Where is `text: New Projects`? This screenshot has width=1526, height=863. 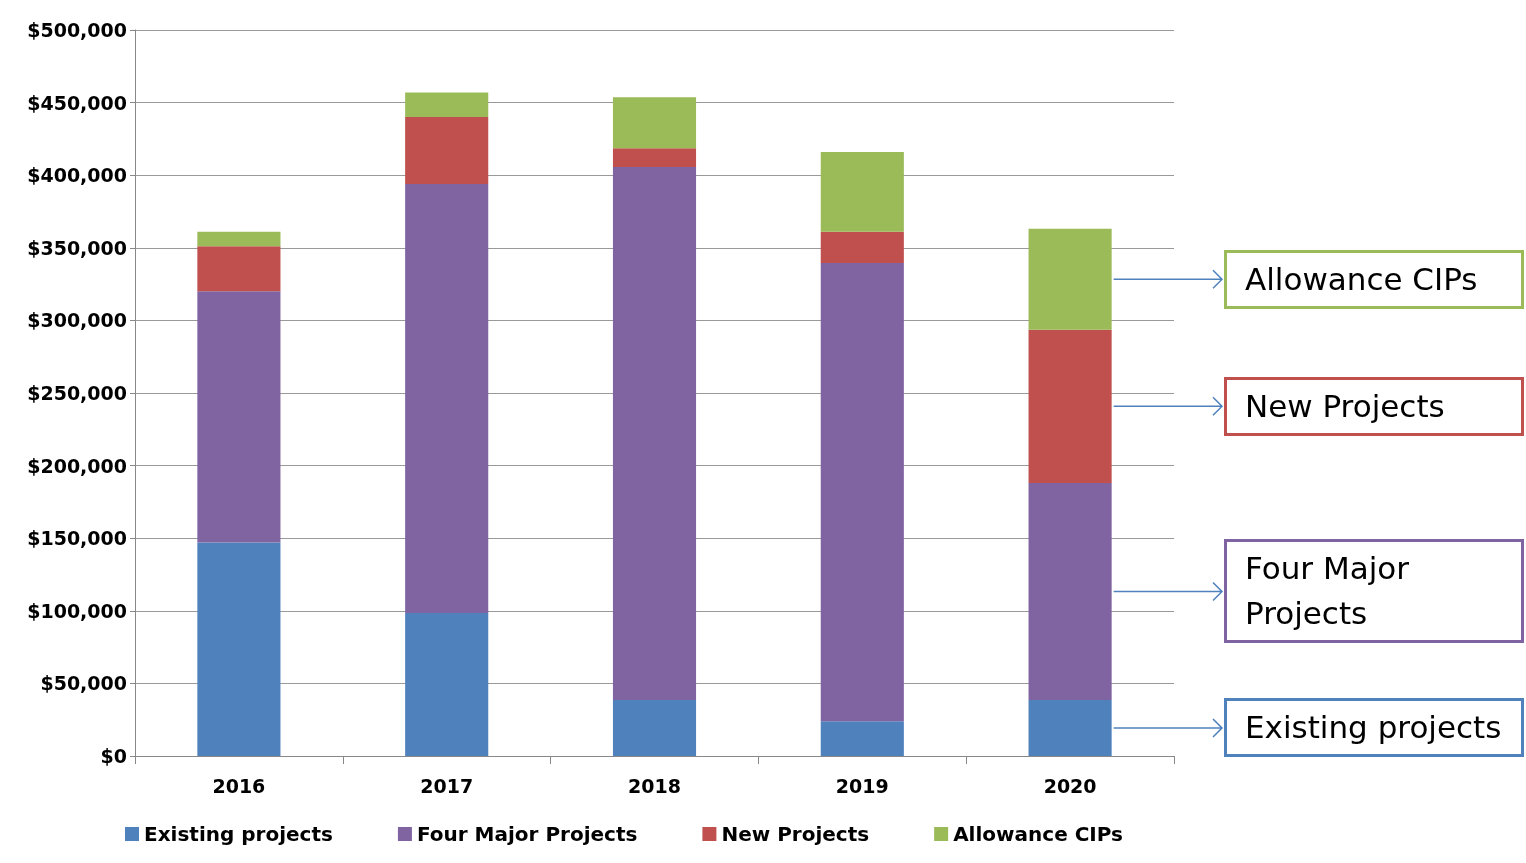
text: New Projects is located at coordinates (1374, 406).